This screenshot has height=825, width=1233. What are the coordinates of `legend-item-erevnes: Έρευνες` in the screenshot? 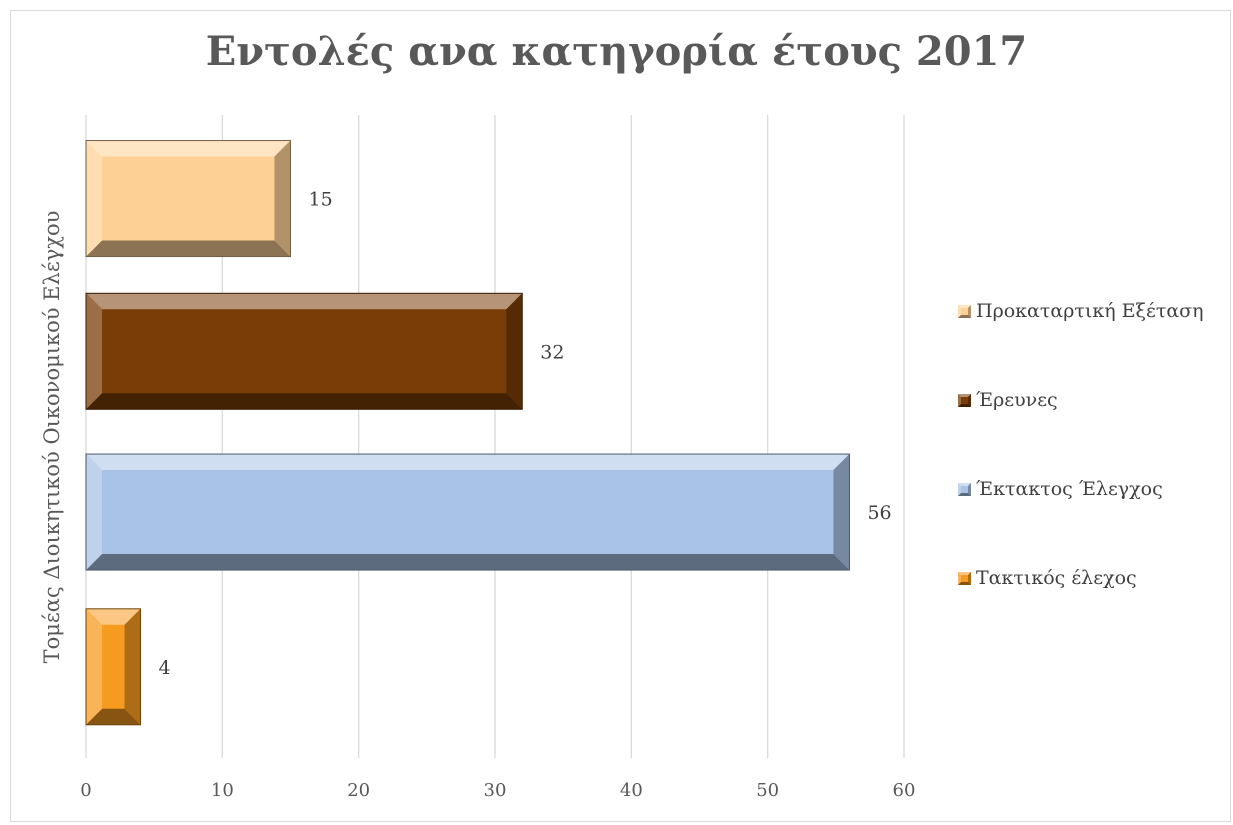 It's located at (1008, 400).